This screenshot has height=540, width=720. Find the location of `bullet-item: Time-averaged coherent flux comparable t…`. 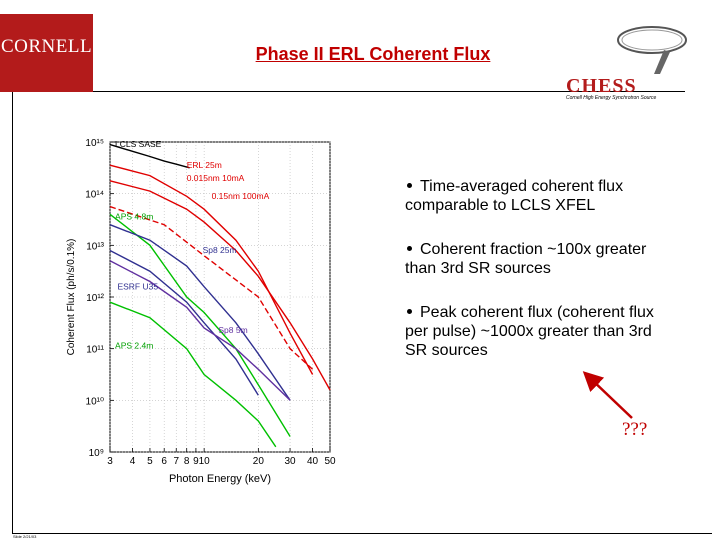

bullet-item: Time-averaged coherent flux comparable t… is located at coordinates (535, 196).